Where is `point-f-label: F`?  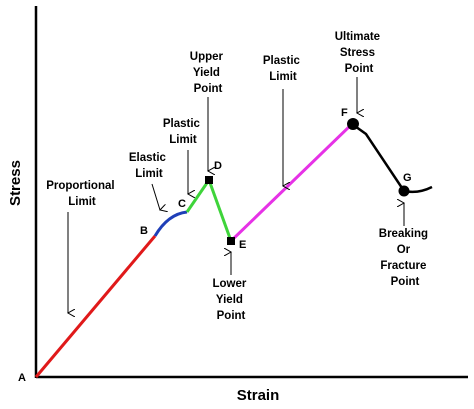
point-f-label: F is located at coordinates (344, 113).